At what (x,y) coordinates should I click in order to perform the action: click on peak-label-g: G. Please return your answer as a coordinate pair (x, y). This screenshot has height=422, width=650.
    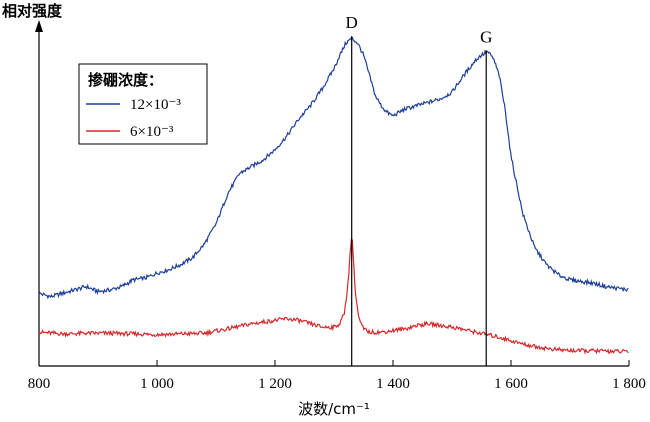
    Looking at the image, I should click on (486, 36).